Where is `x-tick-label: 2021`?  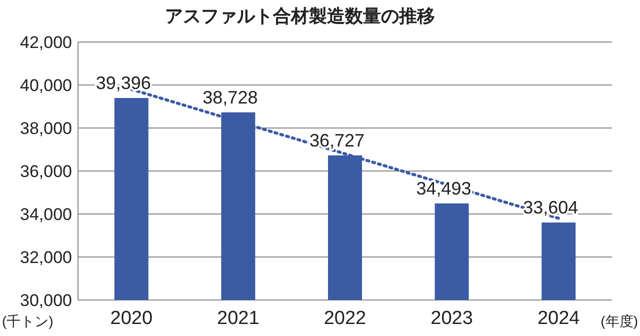
x-tick-label: 2021 is located at coordinates (238, 318).